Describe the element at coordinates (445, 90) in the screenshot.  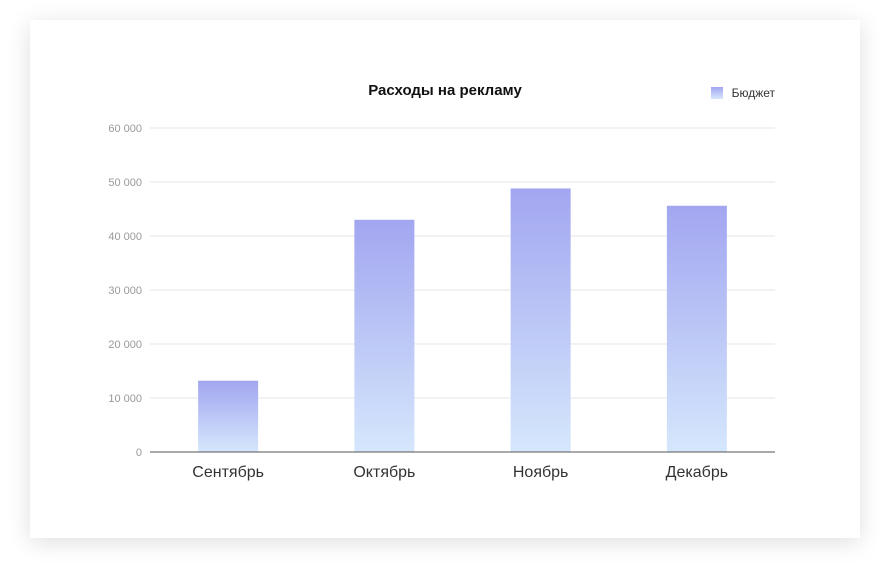
I see `chart-title: Расходы на рекламу` at that location.